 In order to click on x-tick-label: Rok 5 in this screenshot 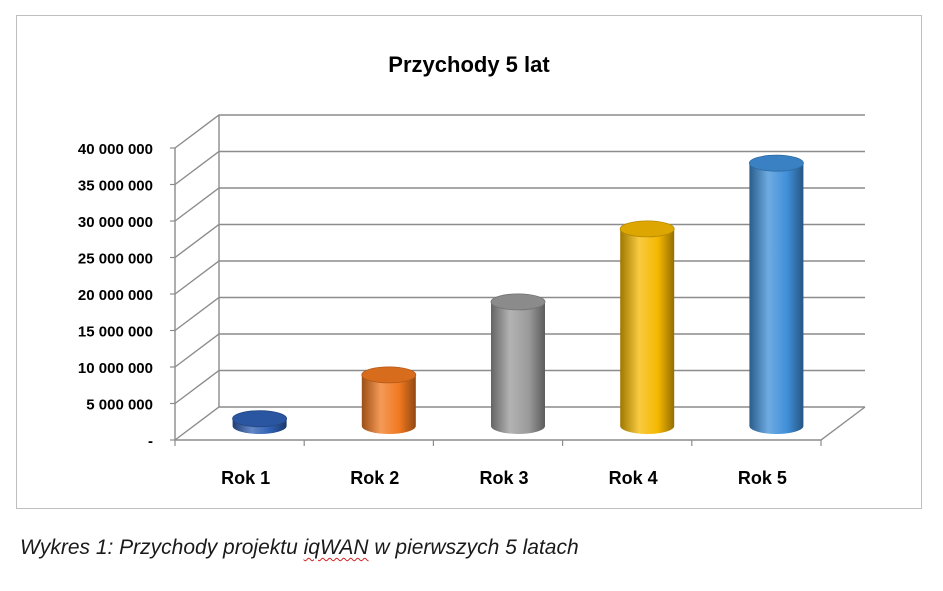, I will do `click(762, 478)`.